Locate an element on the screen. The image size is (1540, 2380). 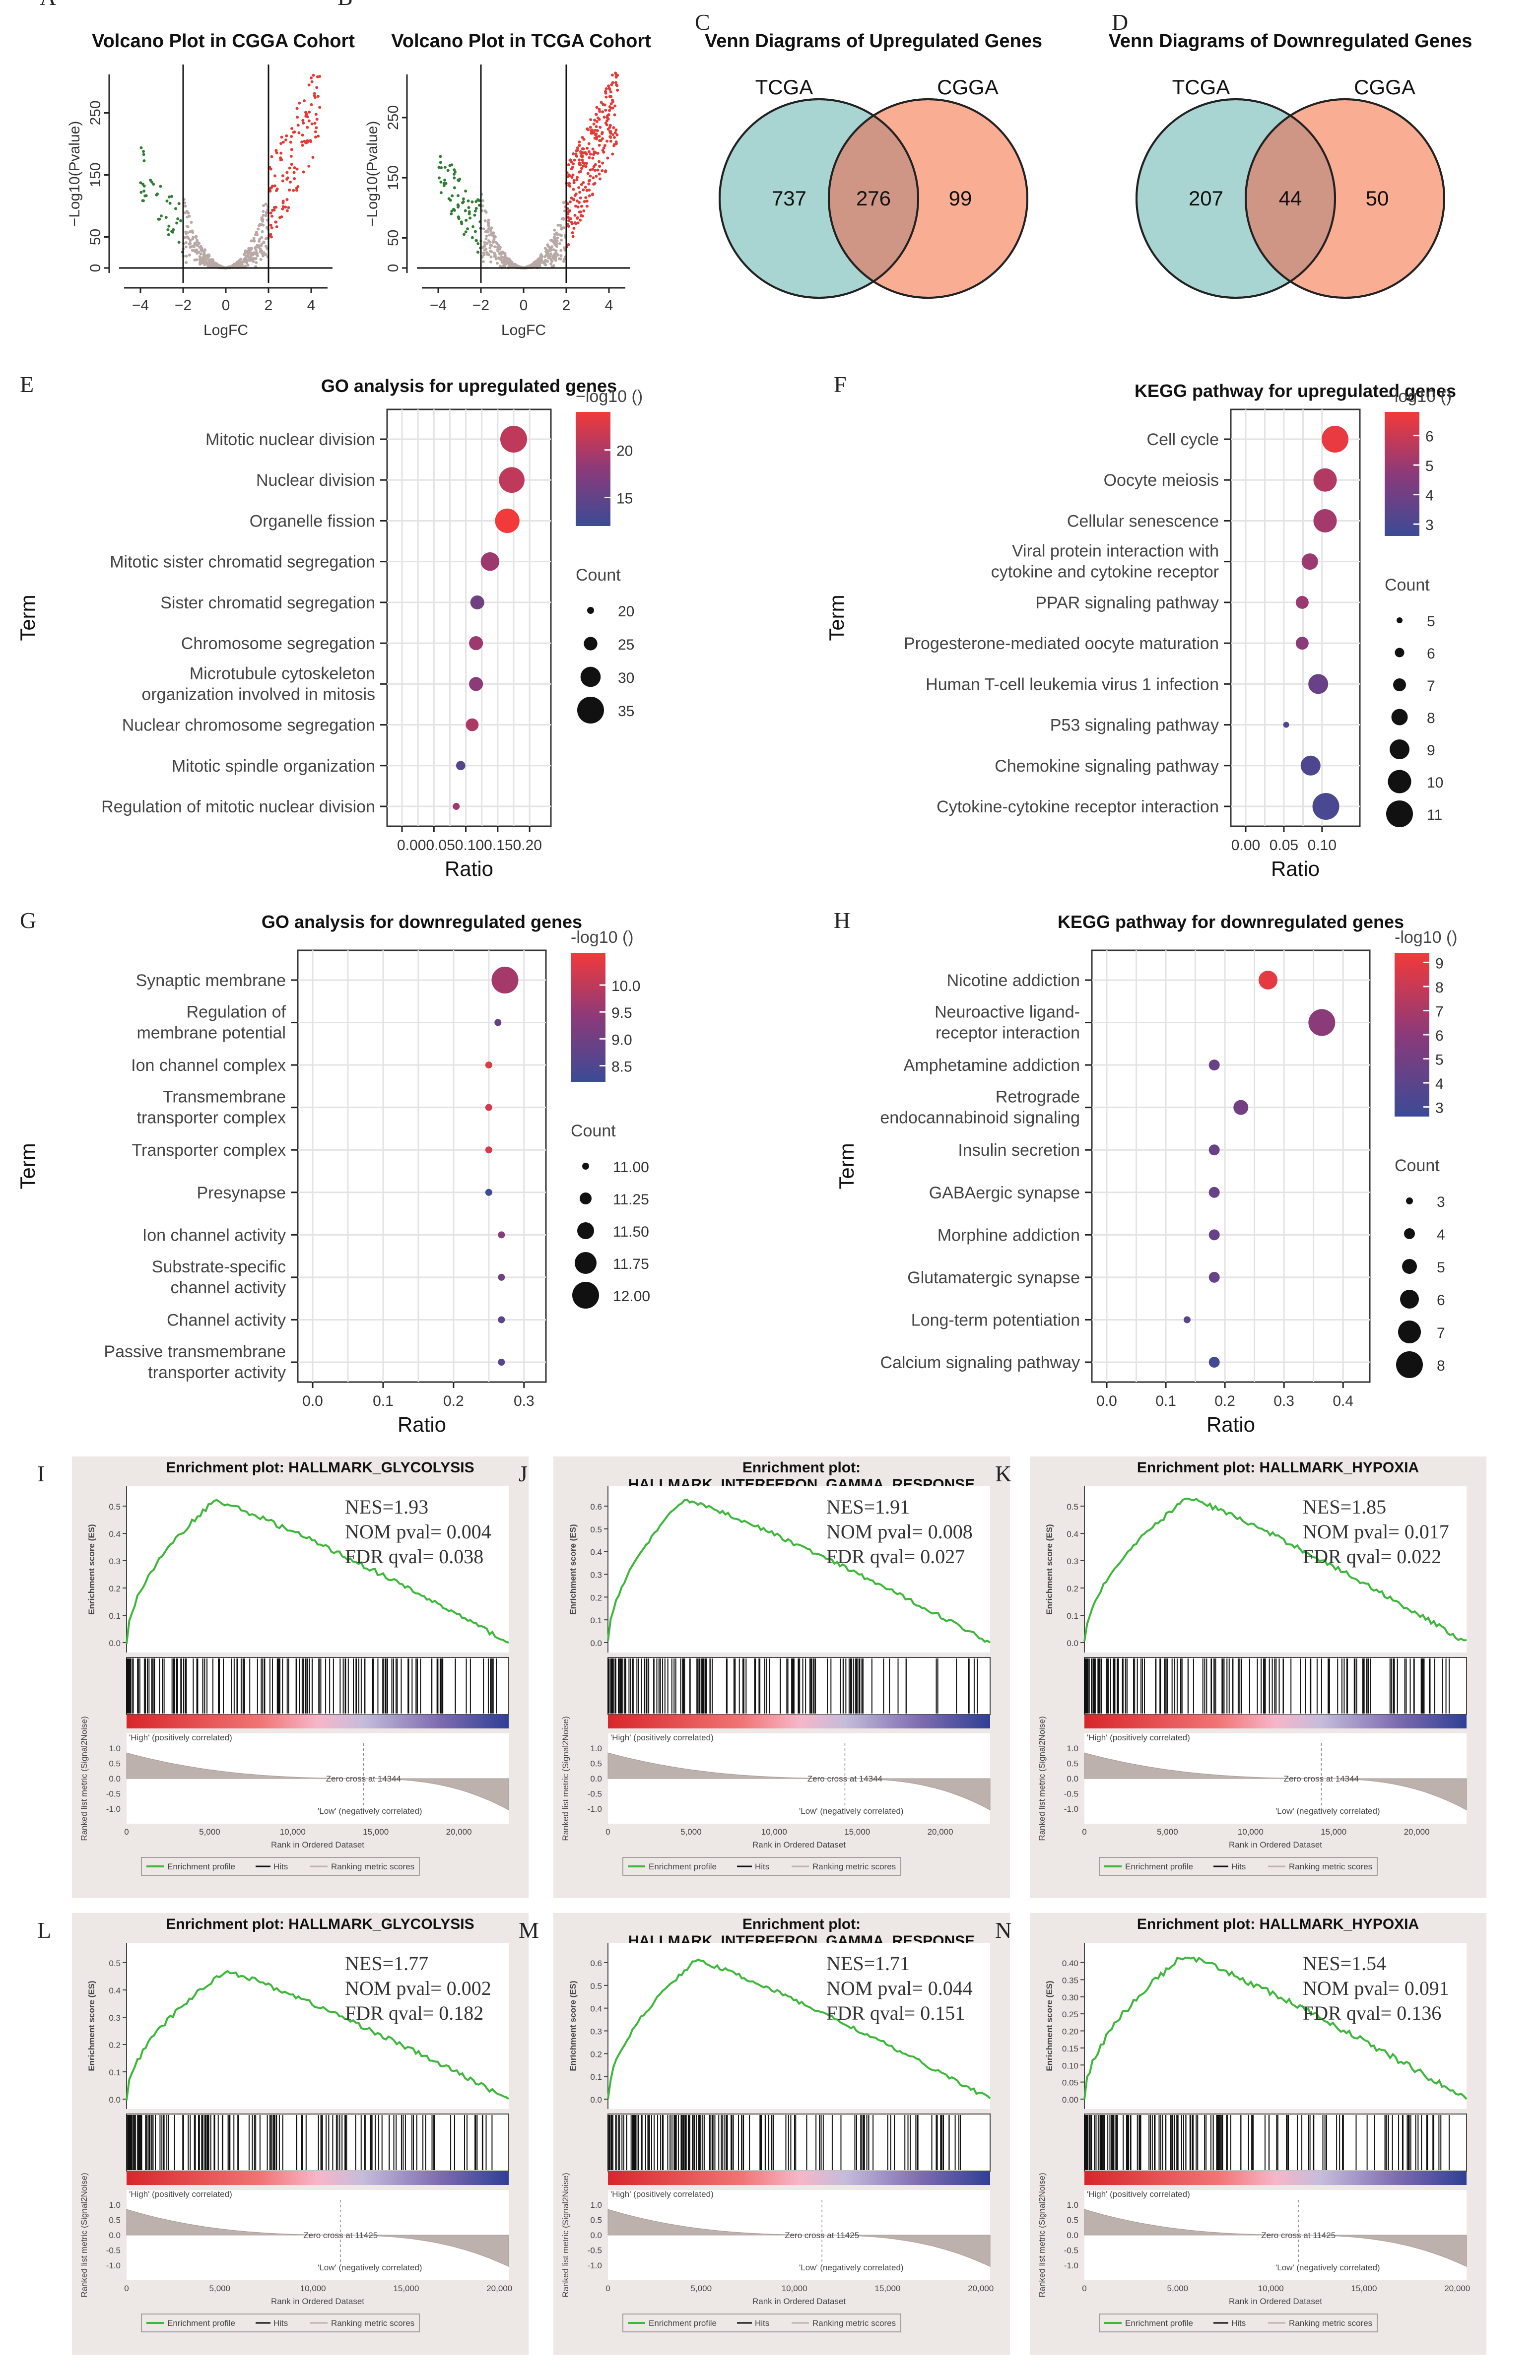
colorbar-tick-label: 8.5 is located at coordinates (621, 1067).